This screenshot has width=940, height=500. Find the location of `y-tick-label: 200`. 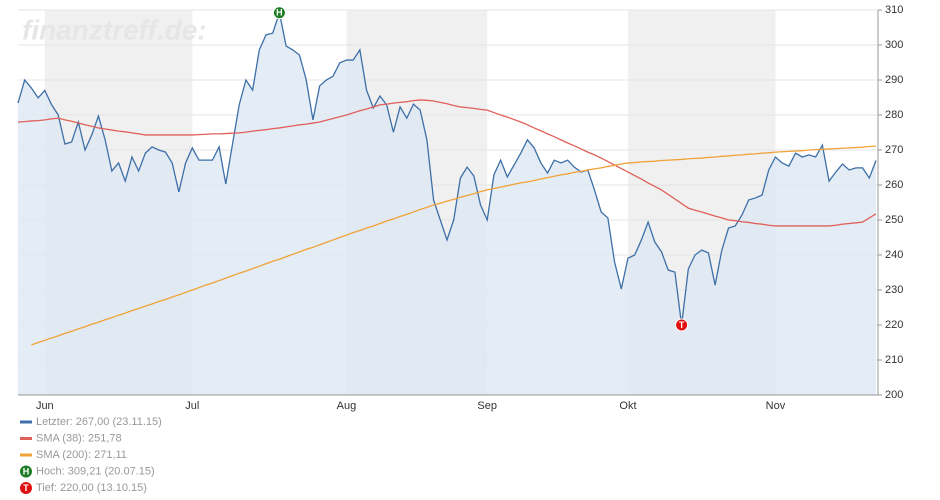

y-tick-label: 200 is located at coordinates (894, 395).